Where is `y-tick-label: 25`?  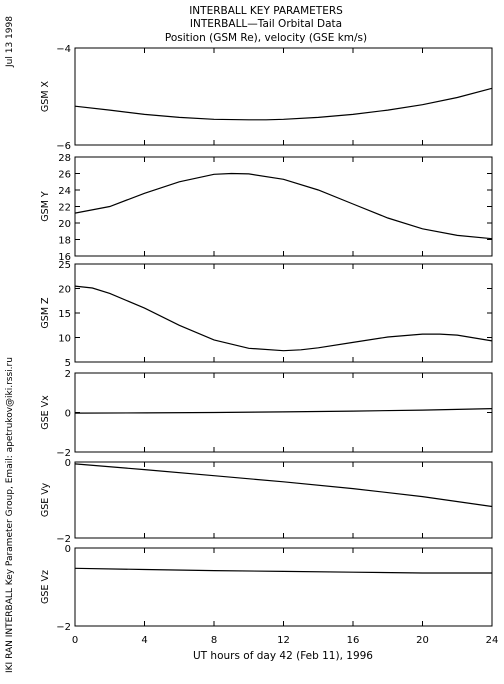 y-tick-label: 25 is located at coordinates (64, 265).